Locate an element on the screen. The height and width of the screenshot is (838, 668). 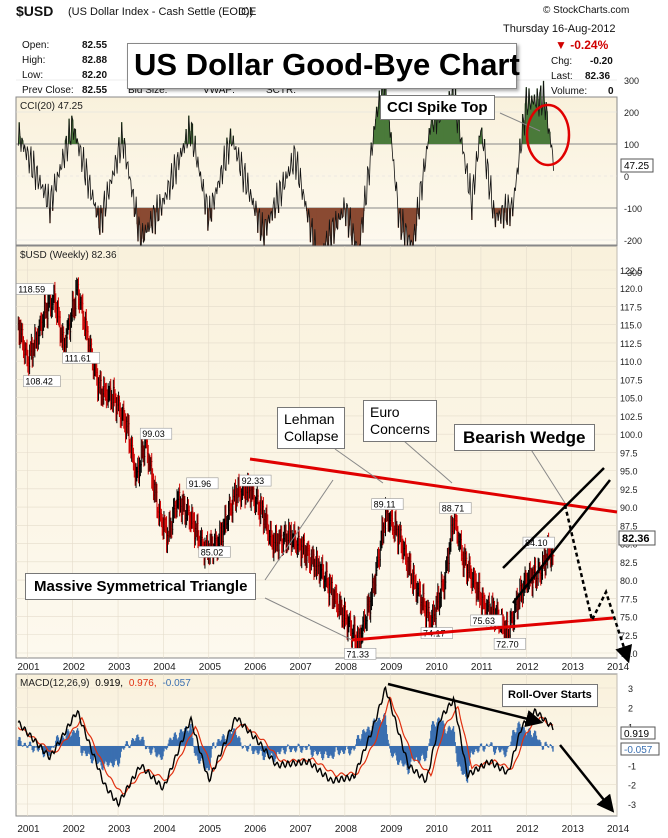
date-label: Thursday 16-Aug-2012 is located at coordinates (559, 29).